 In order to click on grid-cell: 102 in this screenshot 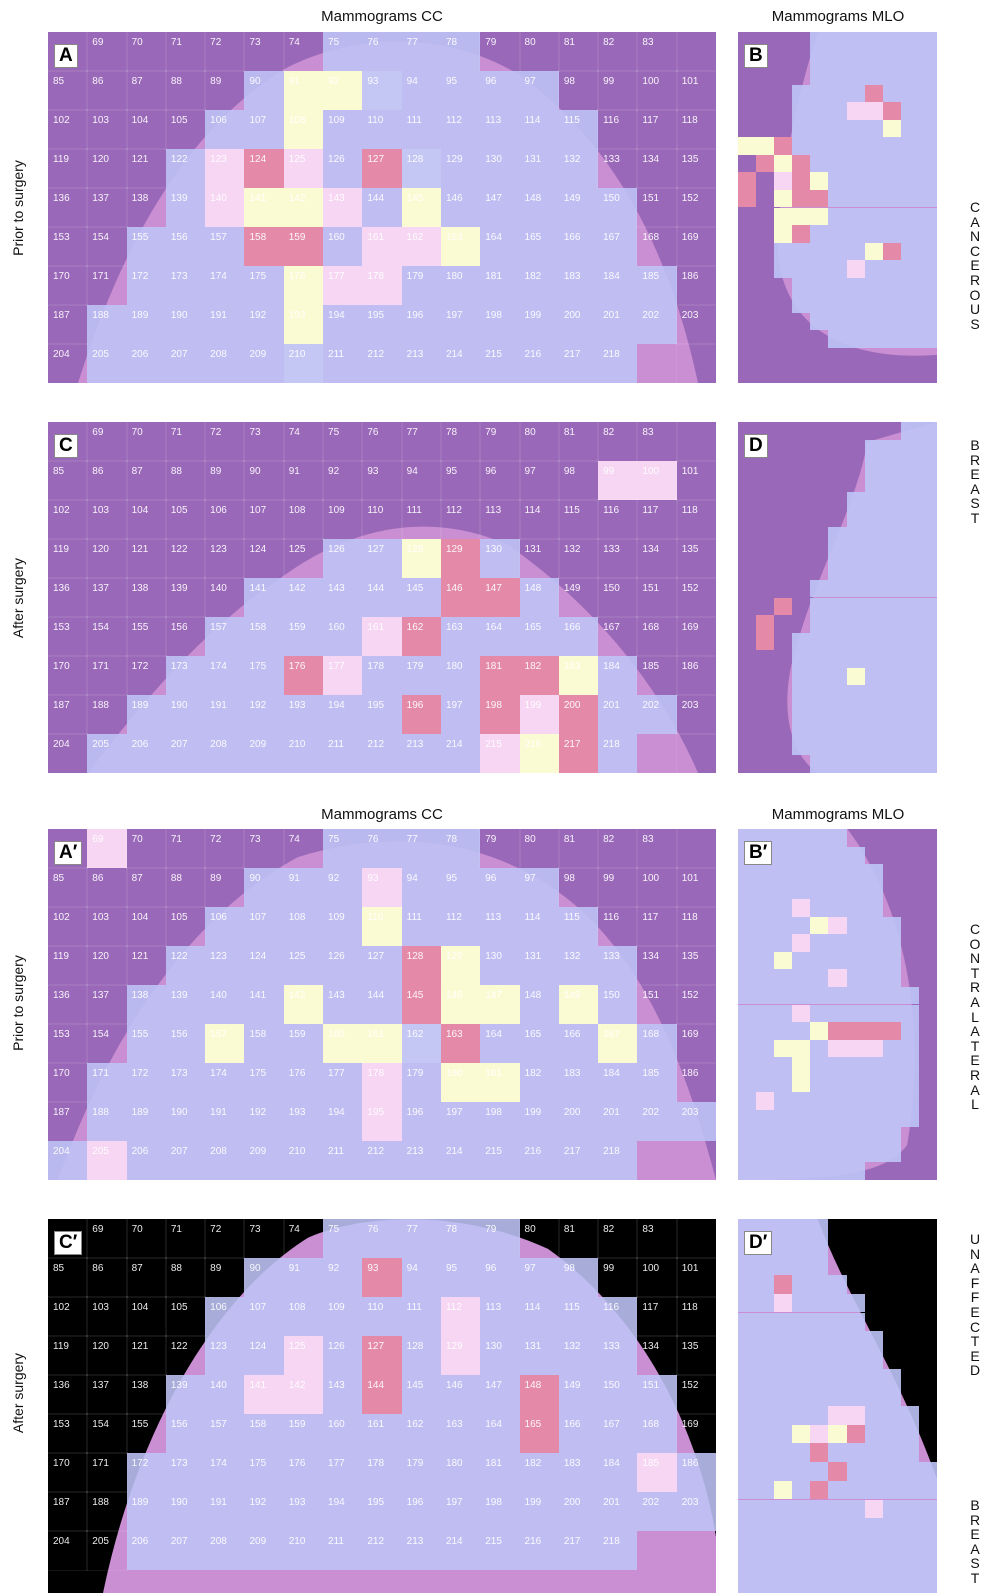, I will do `click(68, 519)`.